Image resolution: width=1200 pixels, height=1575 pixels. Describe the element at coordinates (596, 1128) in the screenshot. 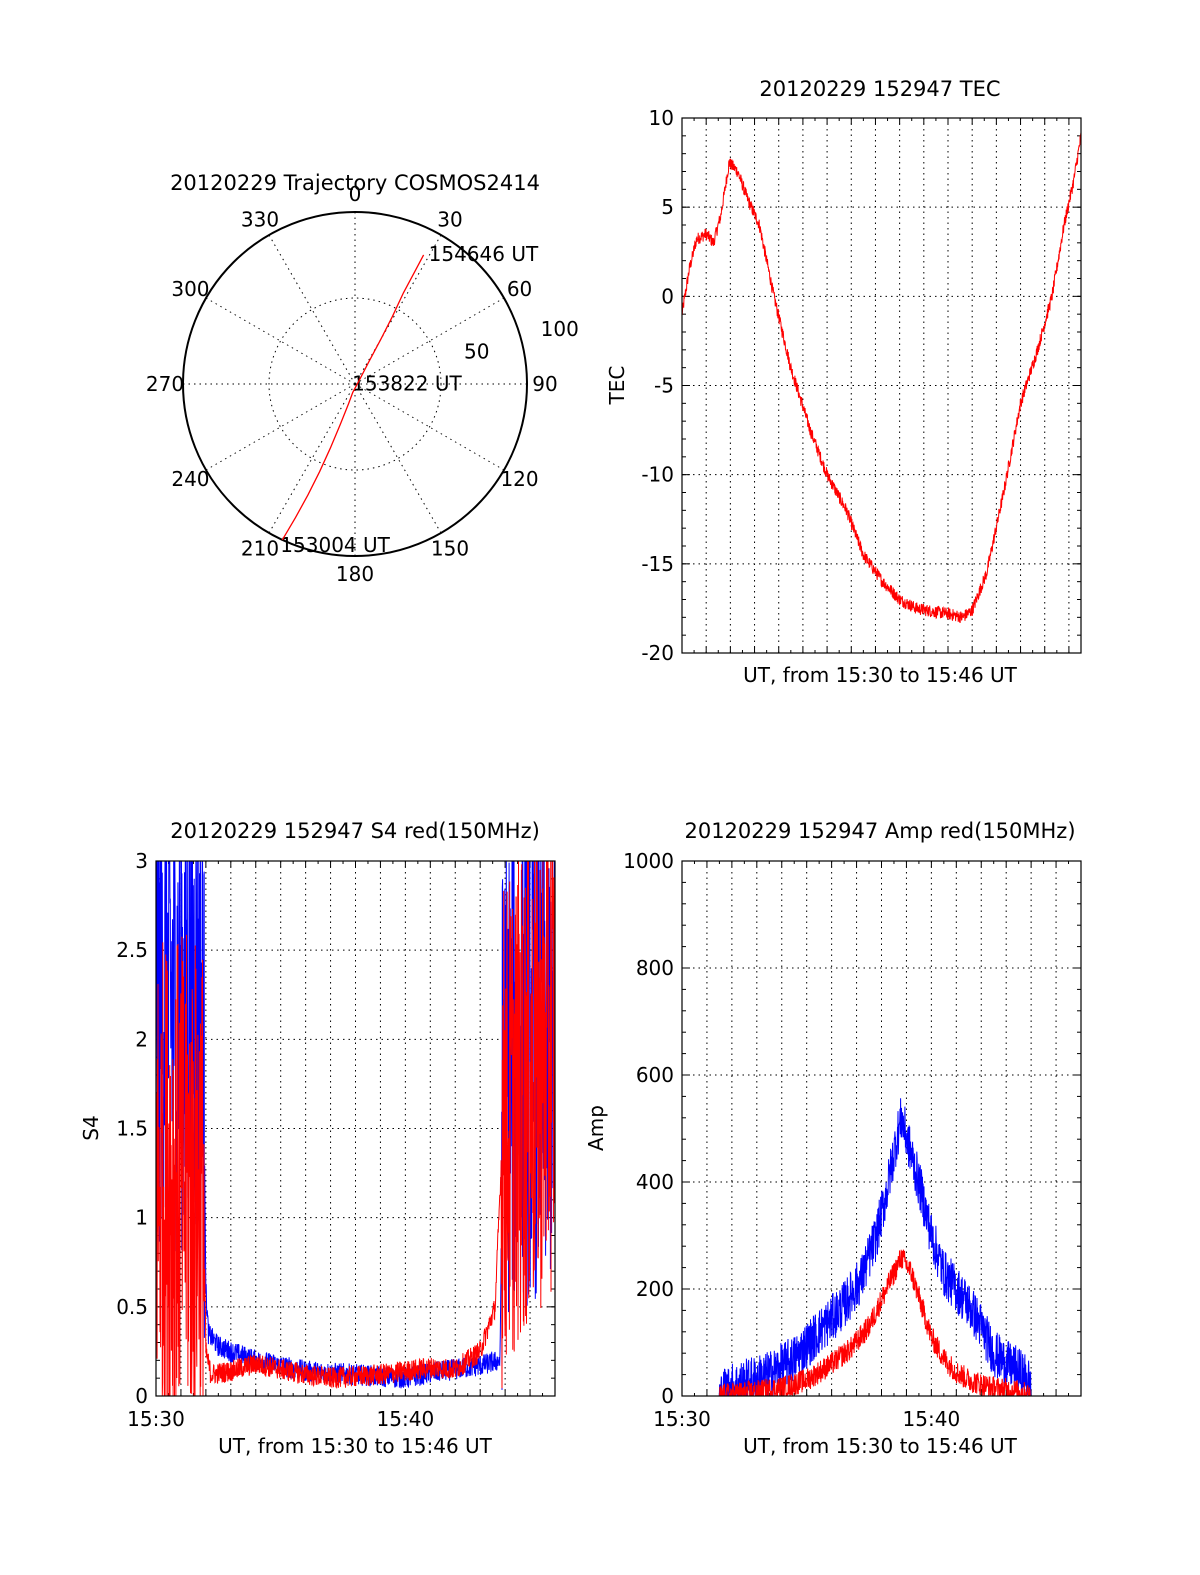

I see `amp-ylabel: Amp` at that location.